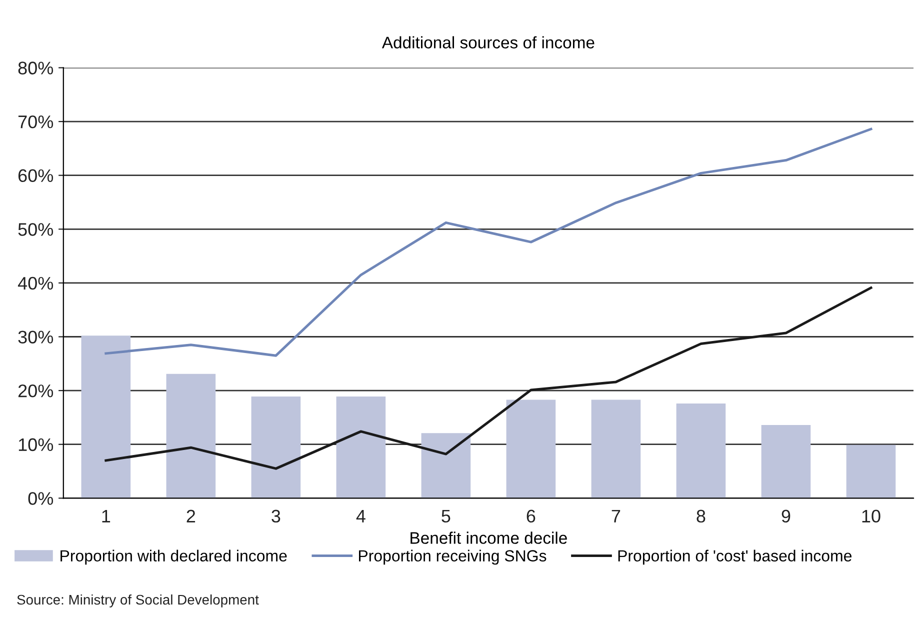 The width and height of the screenshot is (919, 633). Describe the element at coordinates (36, 175) in the screenshot. I see `y-tick-label: 60%` at that location.